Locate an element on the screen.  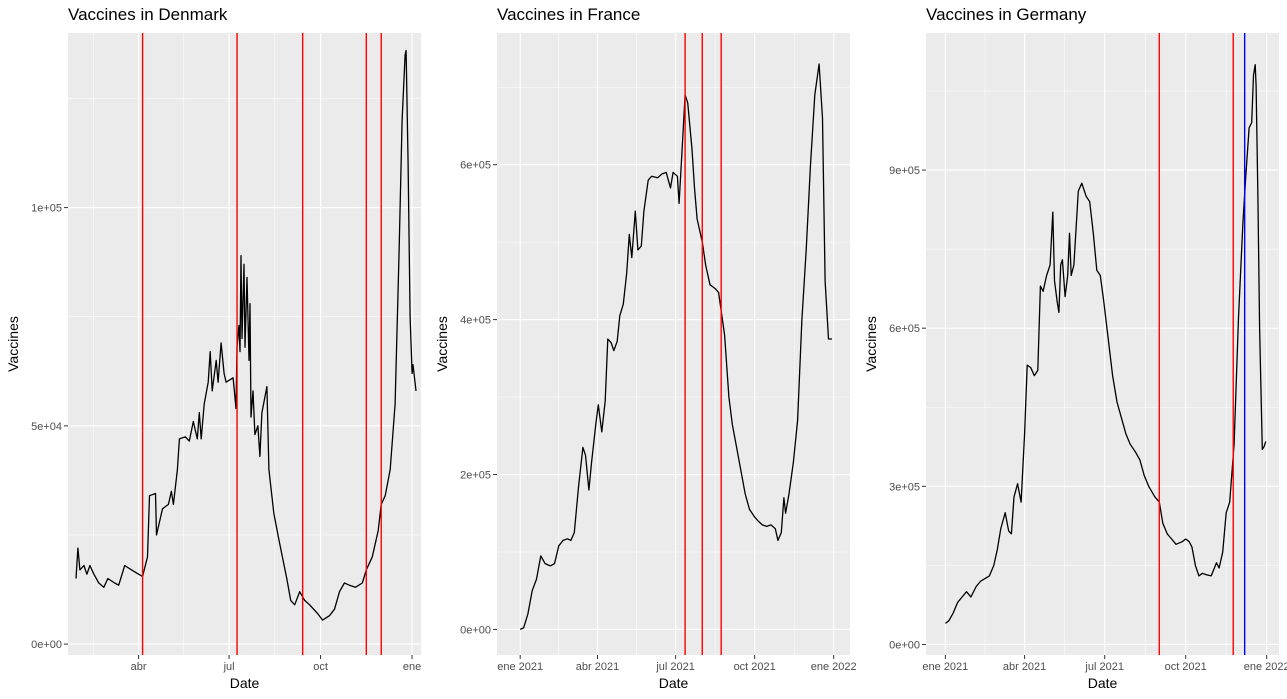
y-tick-label: 3e+05 is located at coordinates (904, 487).